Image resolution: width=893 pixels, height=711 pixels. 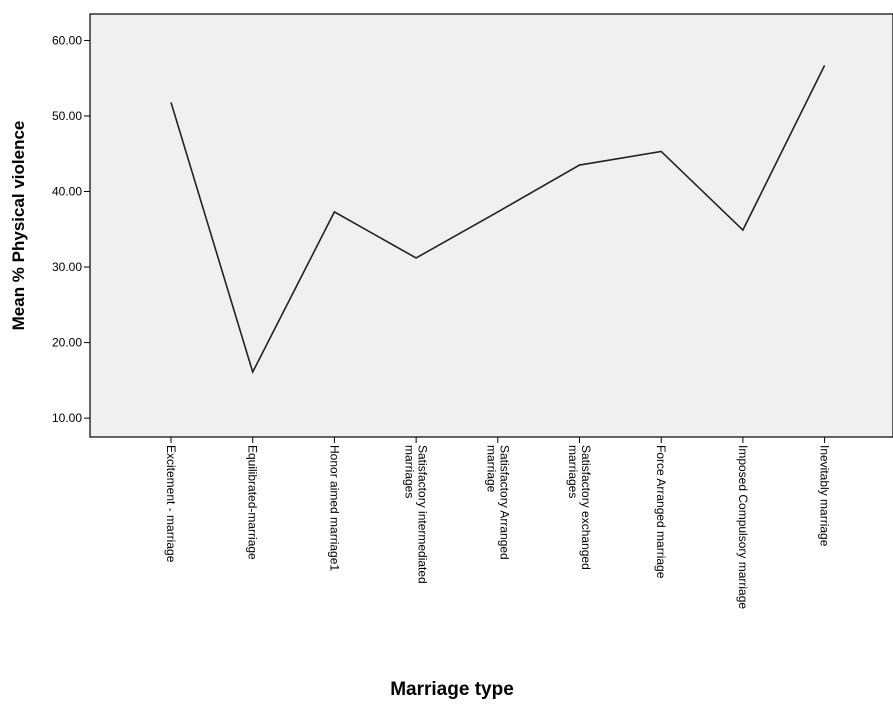 I want to click on x-tick-label: Satisfactory Arrangedmarriage, so click(x=497, y=502).